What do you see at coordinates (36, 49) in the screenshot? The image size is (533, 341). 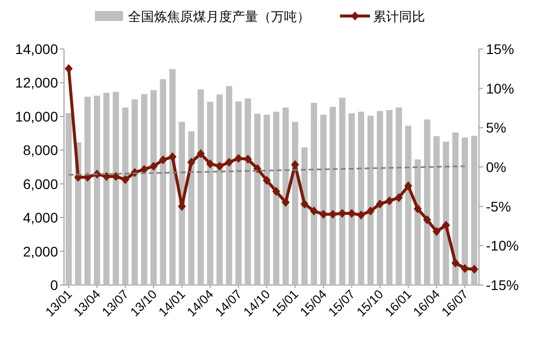 I see `y-tick-label: 14,000` at bounding box center [36, 49].